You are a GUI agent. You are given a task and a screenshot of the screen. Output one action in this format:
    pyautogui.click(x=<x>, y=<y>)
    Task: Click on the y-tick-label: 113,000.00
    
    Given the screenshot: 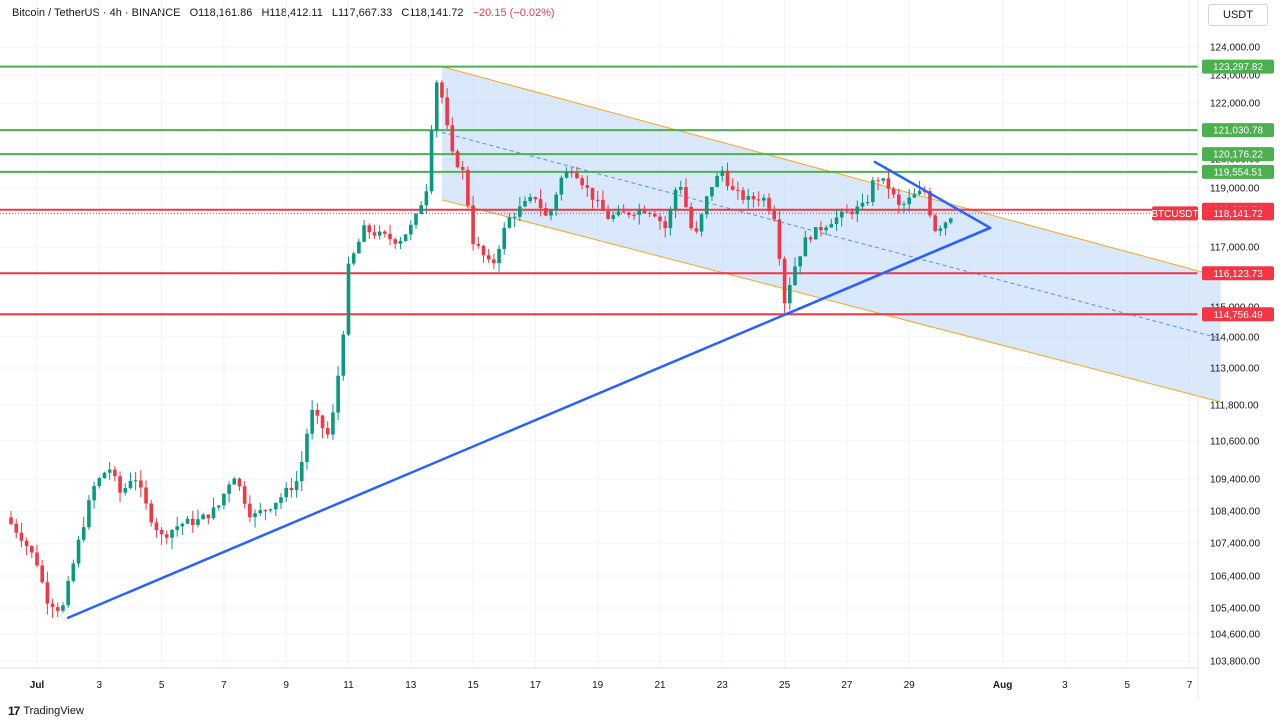 What is the action you would take?
    pyautogui.click(x=1235, y=369)
    